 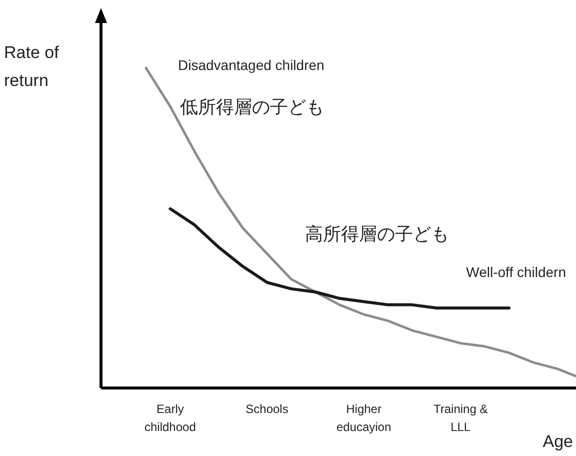 What do you see at coordinates (460, 427) in the screenshot?
I see `xtick: LLL` at bounding box center [460, 427].